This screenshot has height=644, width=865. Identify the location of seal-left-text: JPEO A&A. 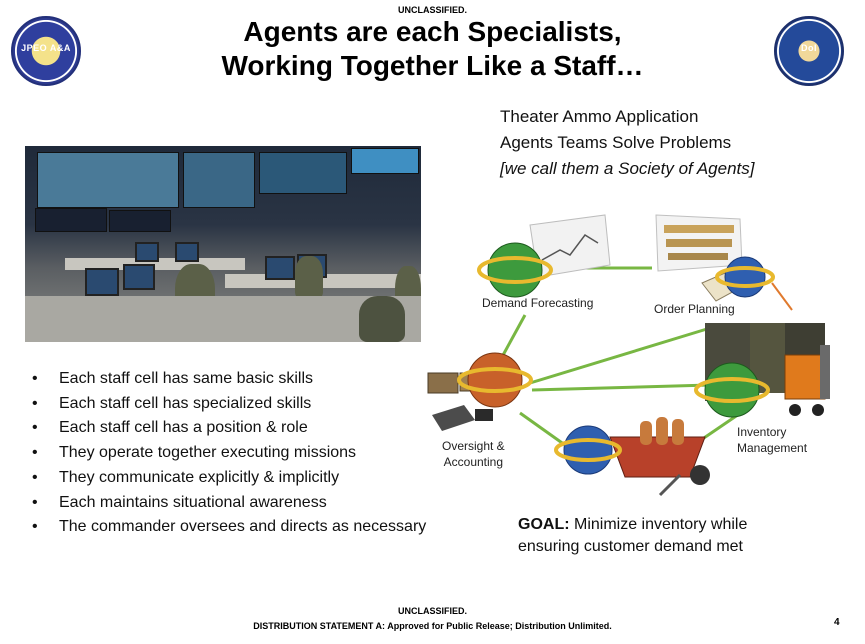
(46, 48).